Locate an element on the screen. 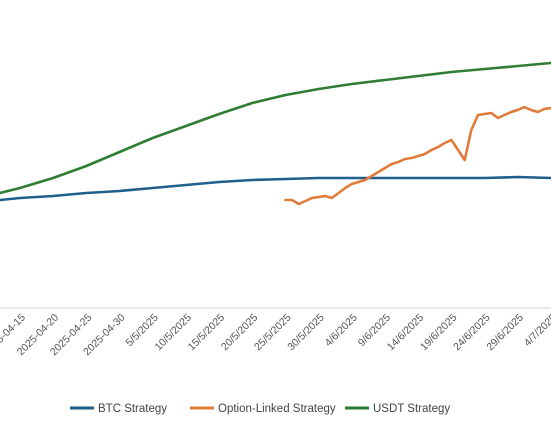 This screenshot has width=551, height=431. series-line-option-linked-strategy is located at coordinates (417, 155).